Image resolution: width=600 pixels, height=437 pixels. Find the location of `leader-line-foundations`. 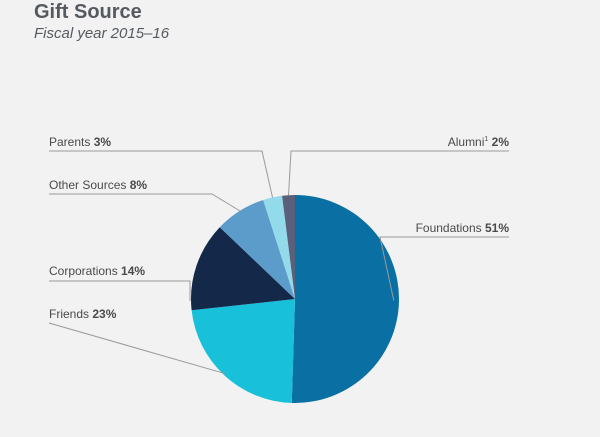

leader-line-foundations is located at coordinates (444, 268).